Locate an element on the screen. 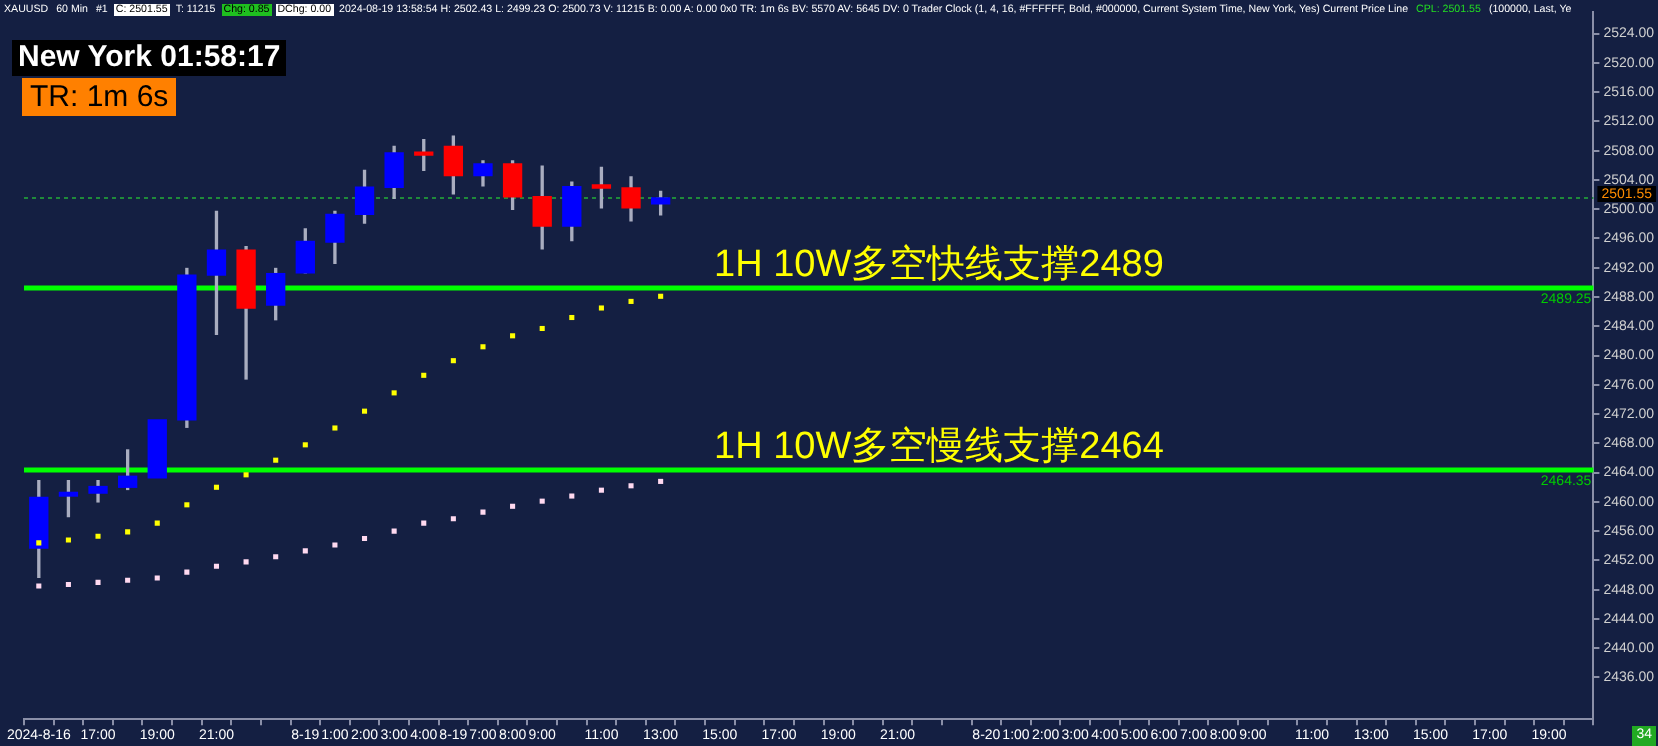 The width and height of the screenshot is (1658, 746). annotation: TR: 1m 6s is located at coordinates (99, 97).